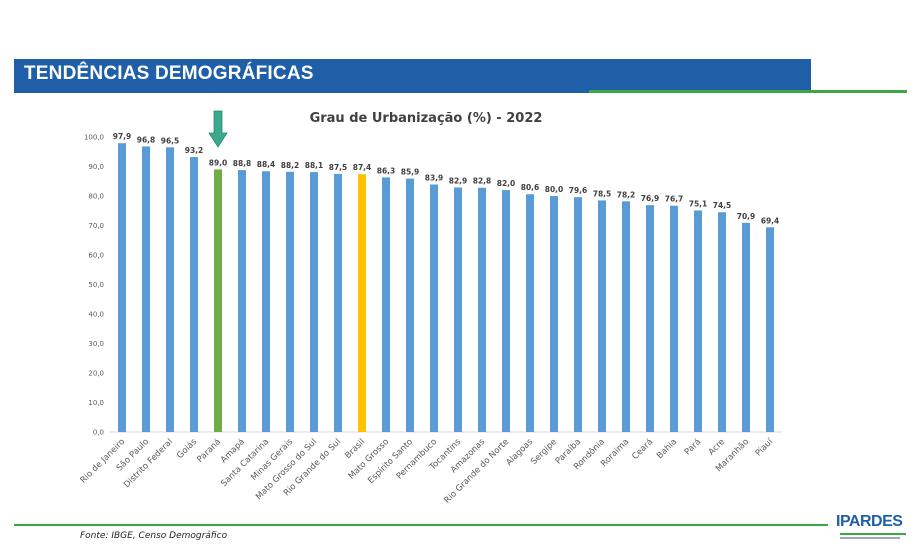 The image size is (915, 555). Describe the element at coordinates (242, 163) in the screenshot. I see `data-label: 88,8` at that location.